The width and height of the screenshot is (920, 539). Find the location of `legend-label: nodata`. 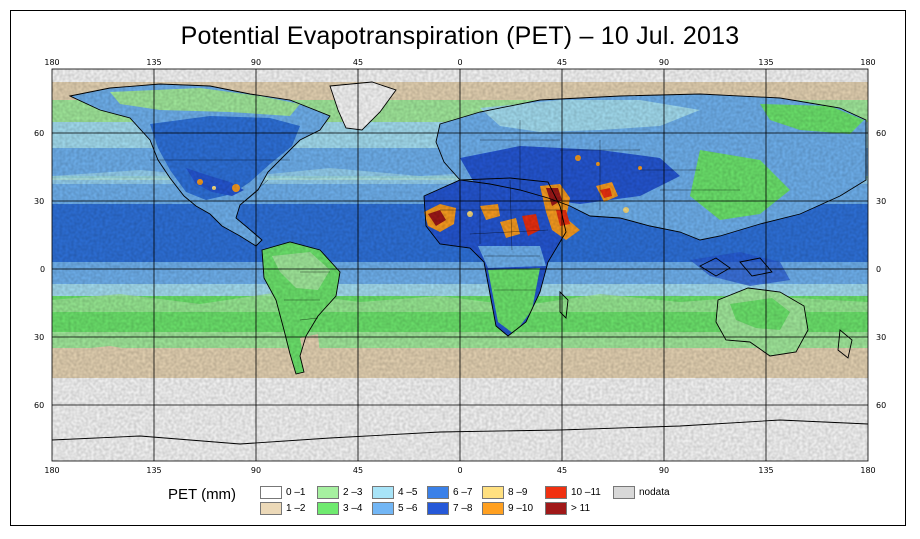

legend-label: nodata is located at coordinates (654, 492).